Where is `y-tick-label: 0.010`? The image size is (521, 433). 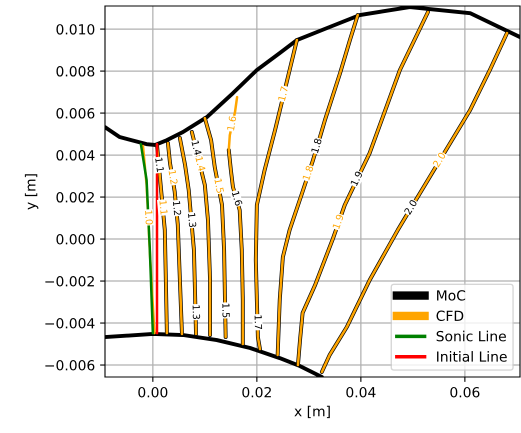
y-tick-label: 0.010 is located at coordinates (75, 29).